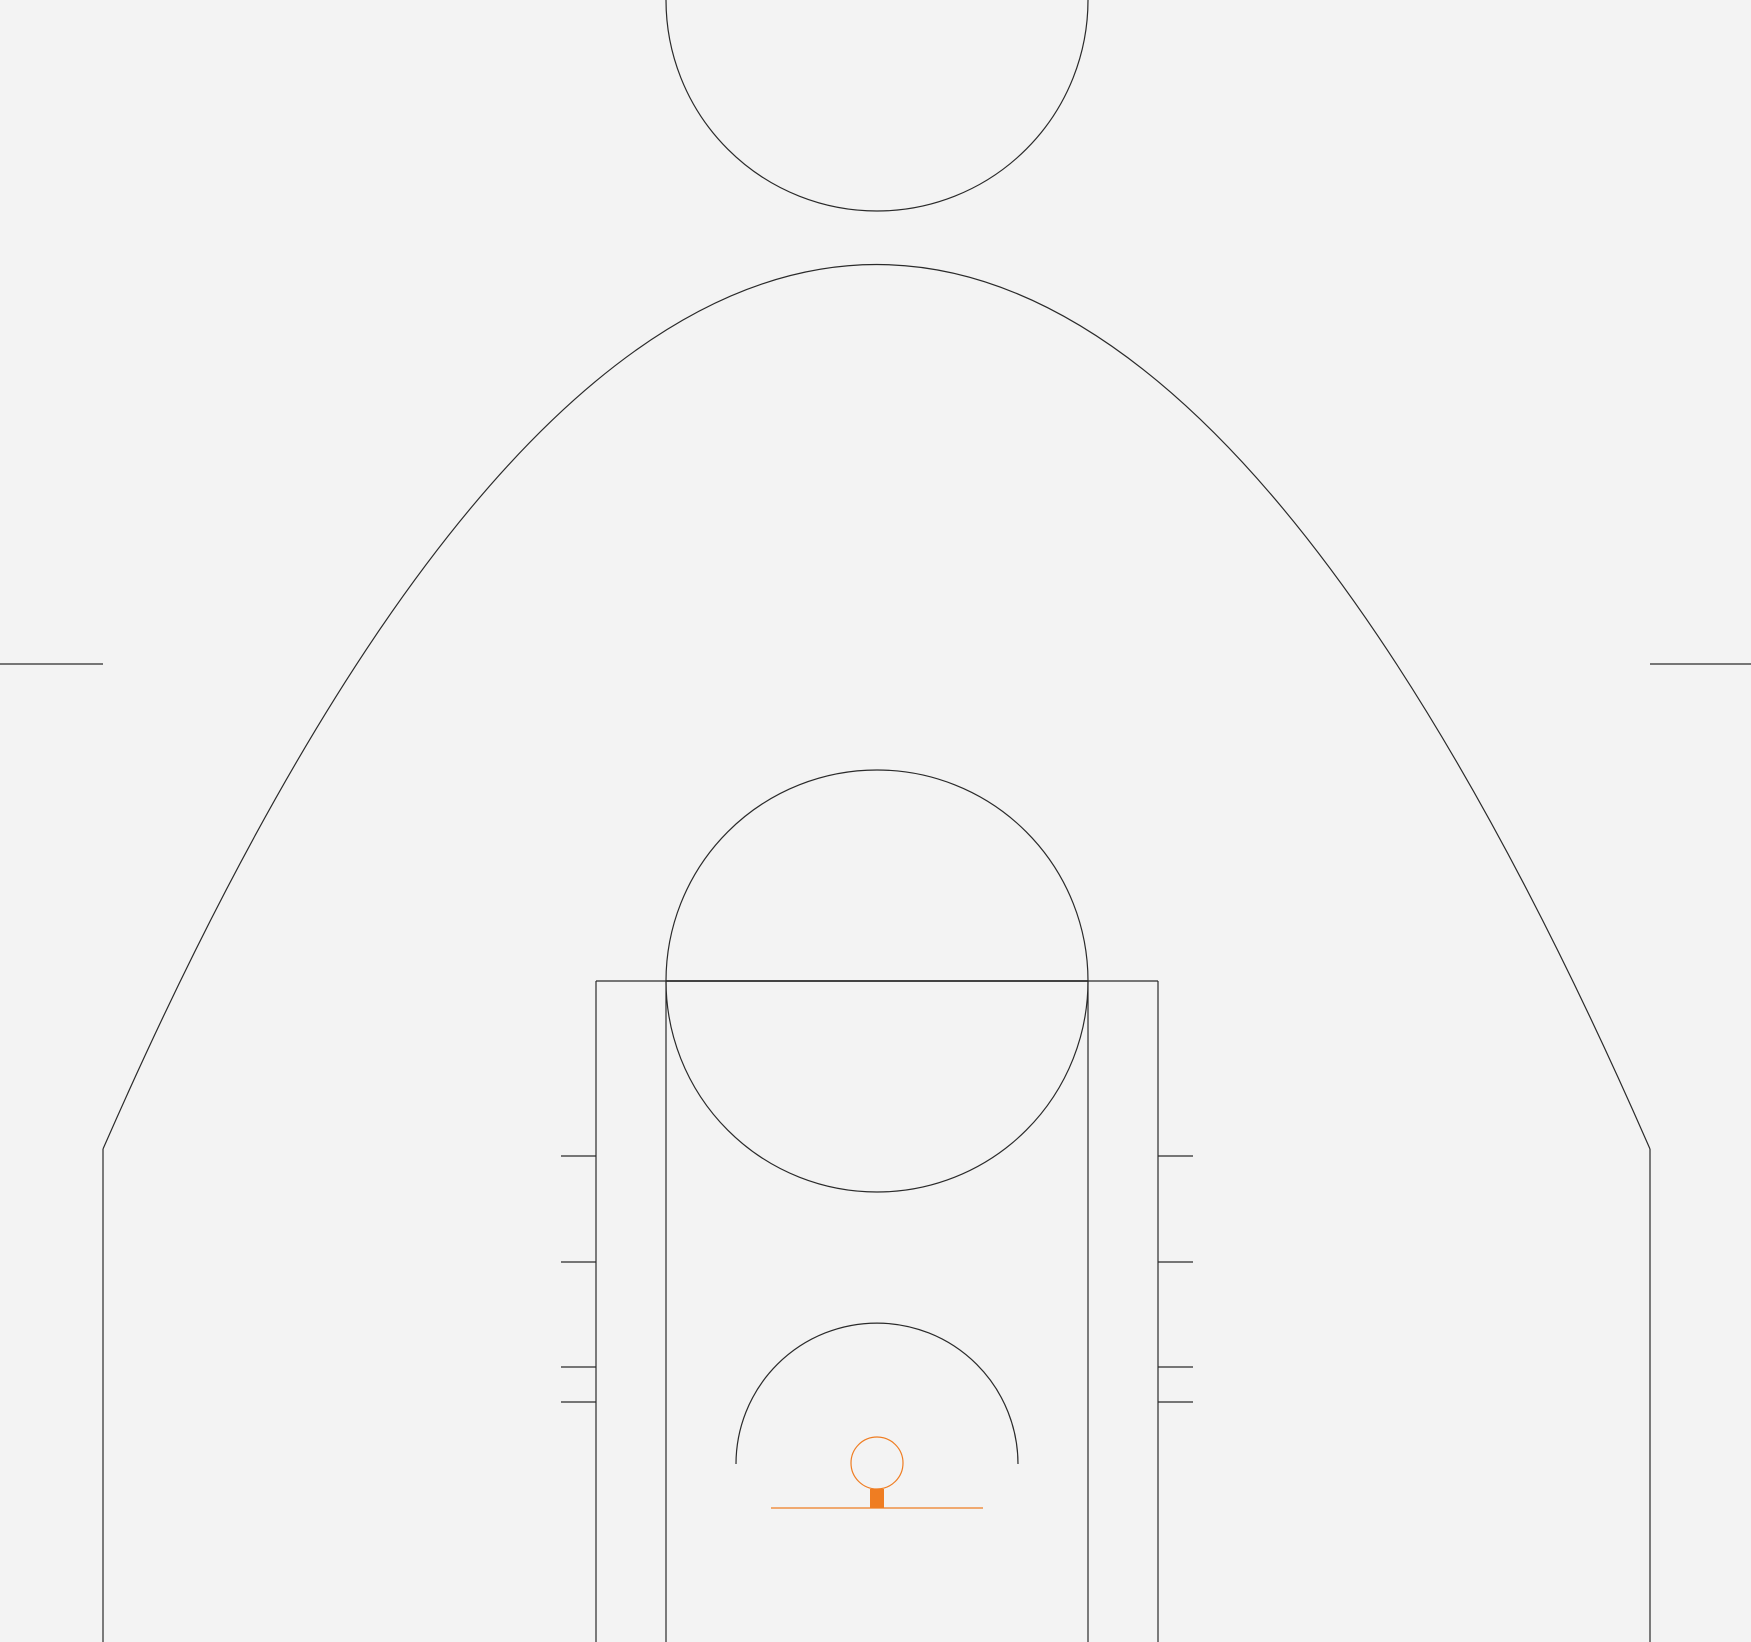 The width and height of the screenshot is (1751, 1642). I want to click on restricted-area-arc, so click(877, 1393).